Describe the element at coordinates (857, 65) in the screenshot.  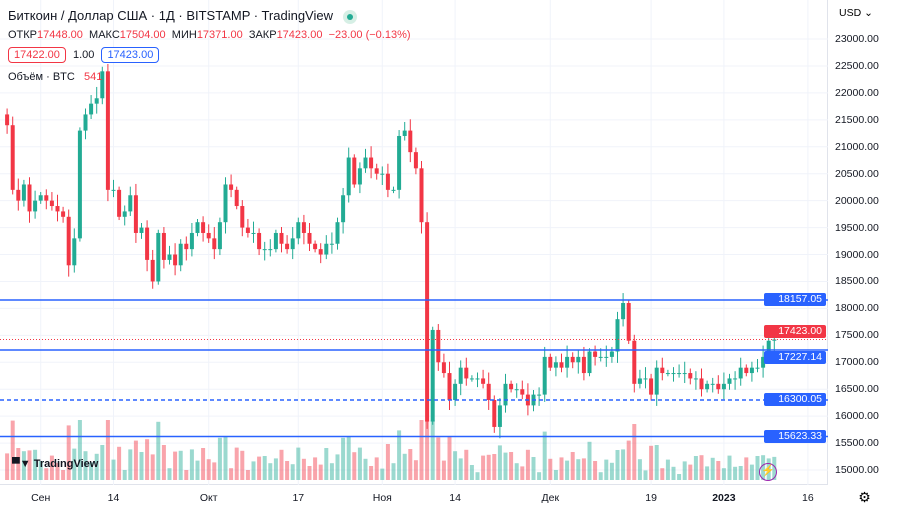
I see `price-tick: 22500.00` at that location.